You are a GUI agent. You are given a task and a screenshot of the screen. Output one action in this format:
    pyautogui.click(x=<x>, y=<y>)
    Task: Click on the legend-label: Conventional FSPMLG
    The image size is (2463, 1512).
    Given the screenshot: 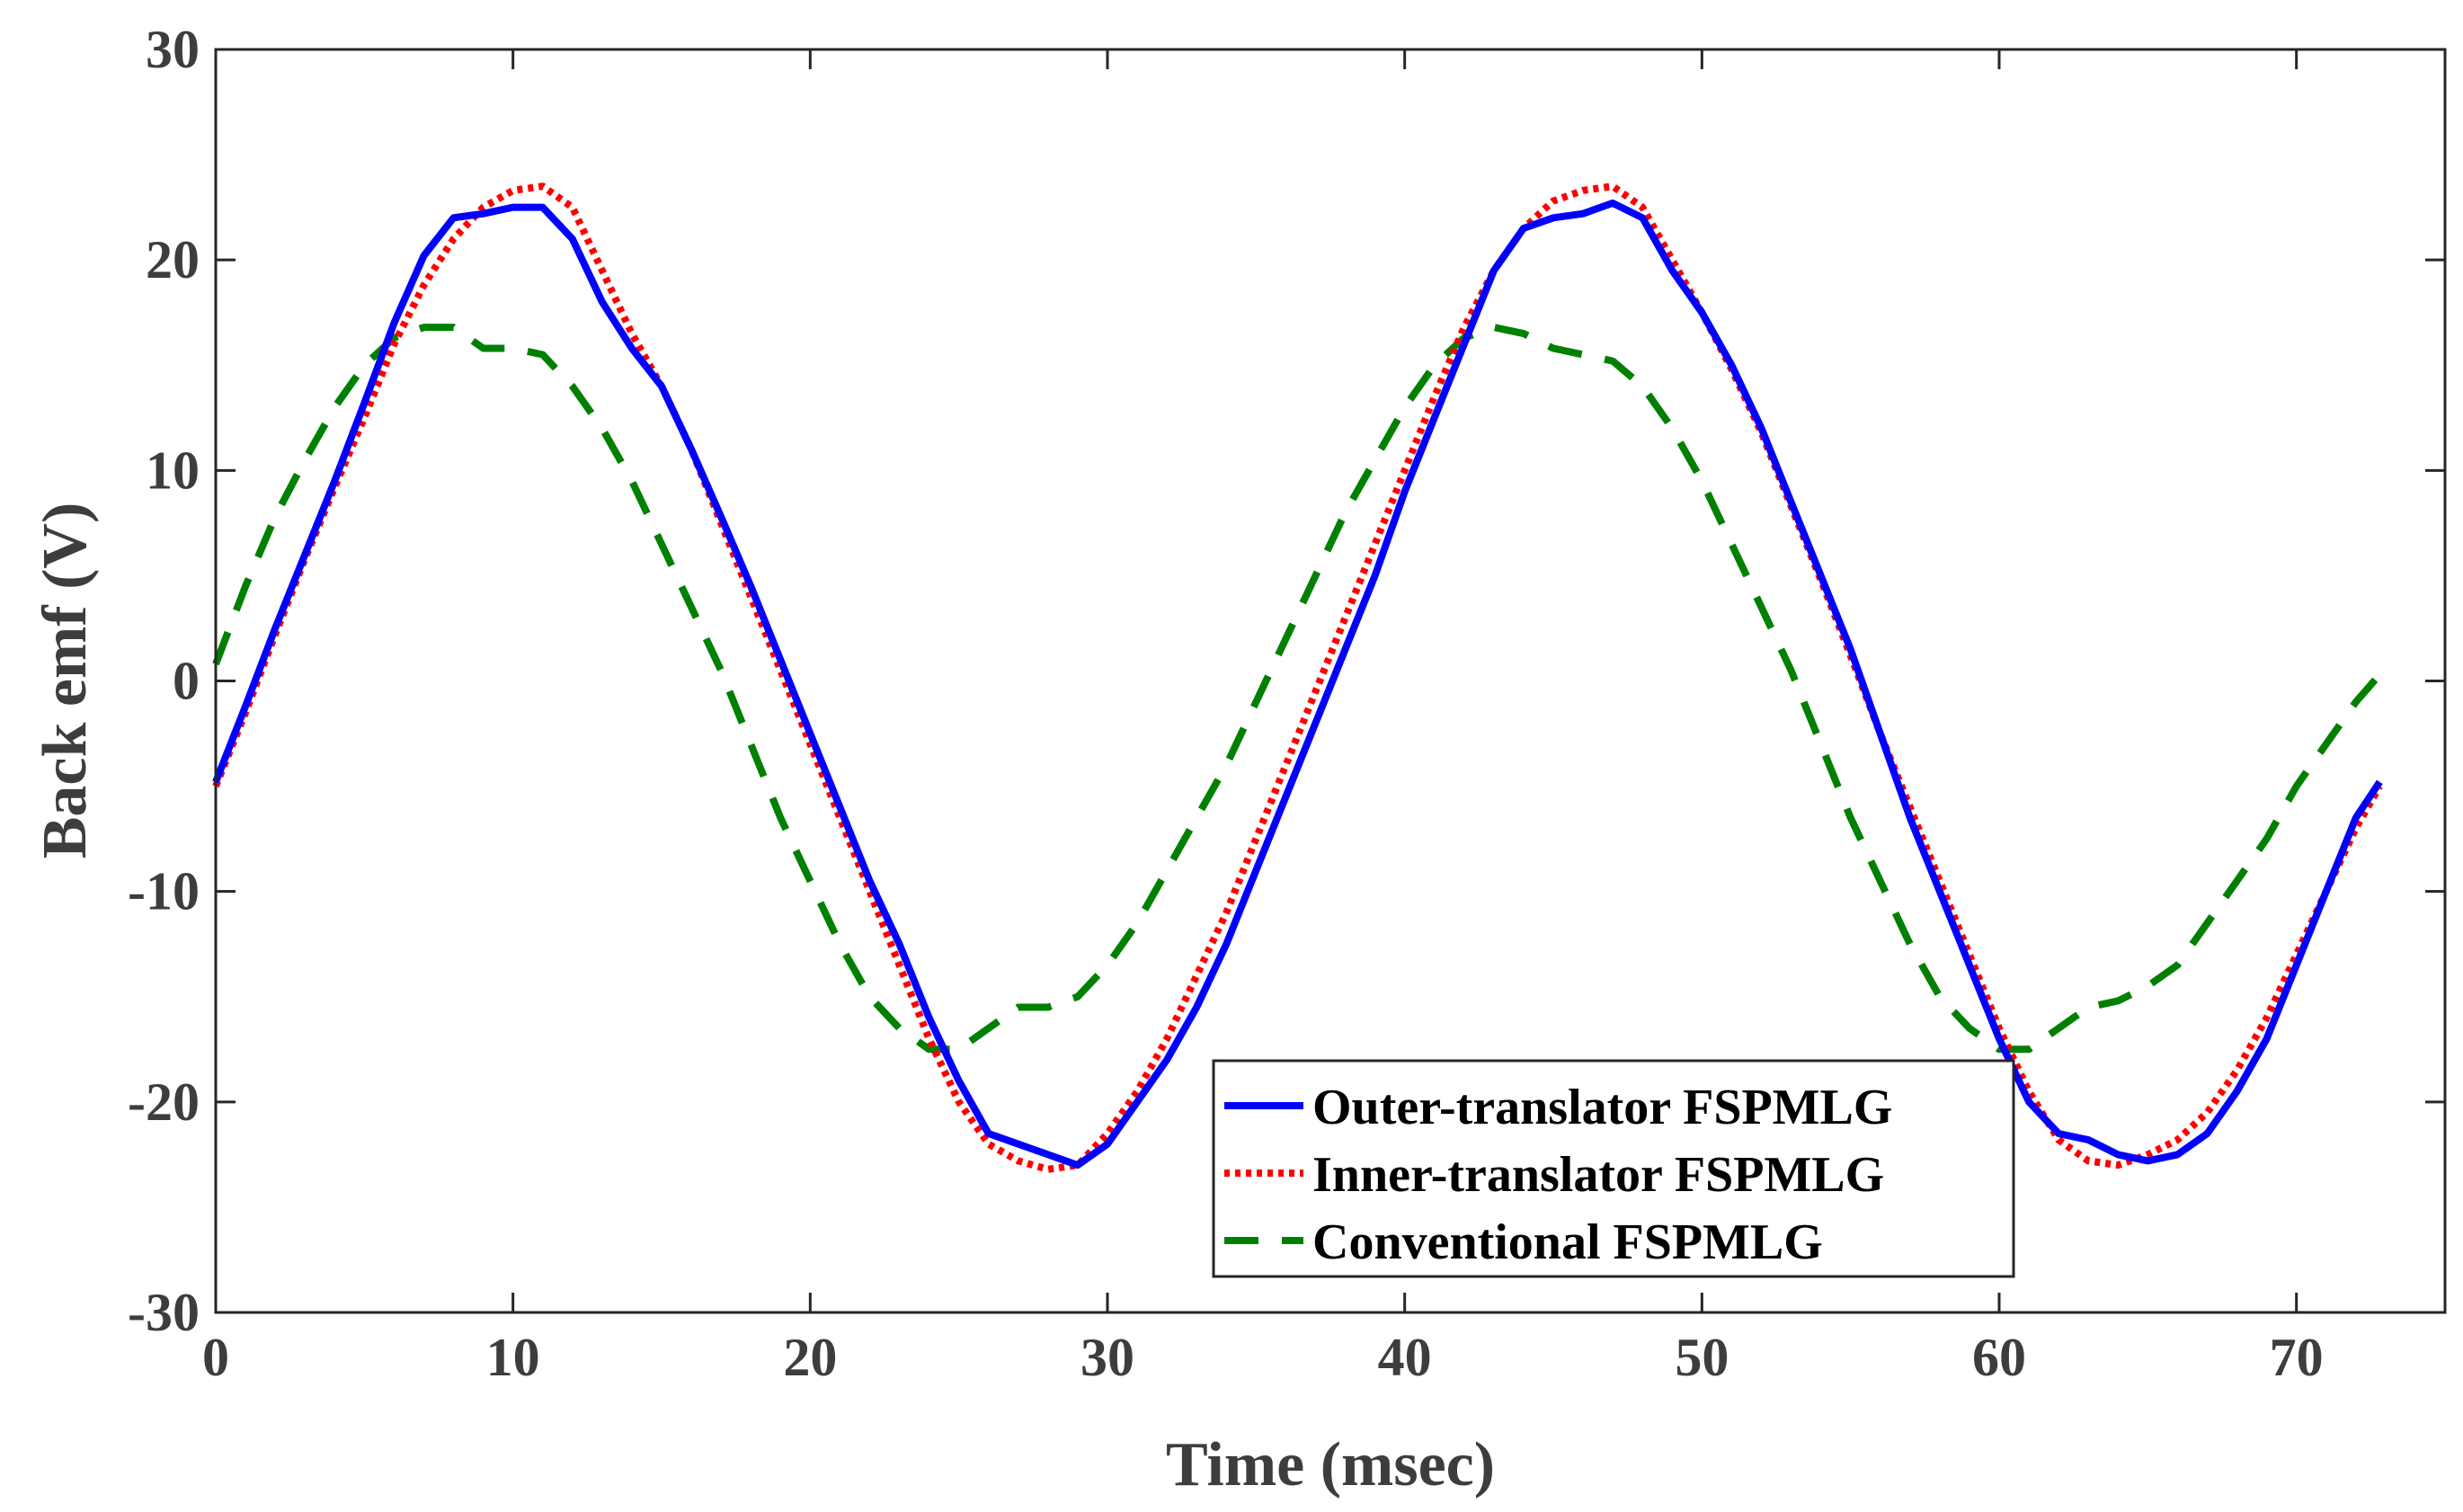 What is the action you would take?
    pyautogui.click(x=1568, y=1242)
    